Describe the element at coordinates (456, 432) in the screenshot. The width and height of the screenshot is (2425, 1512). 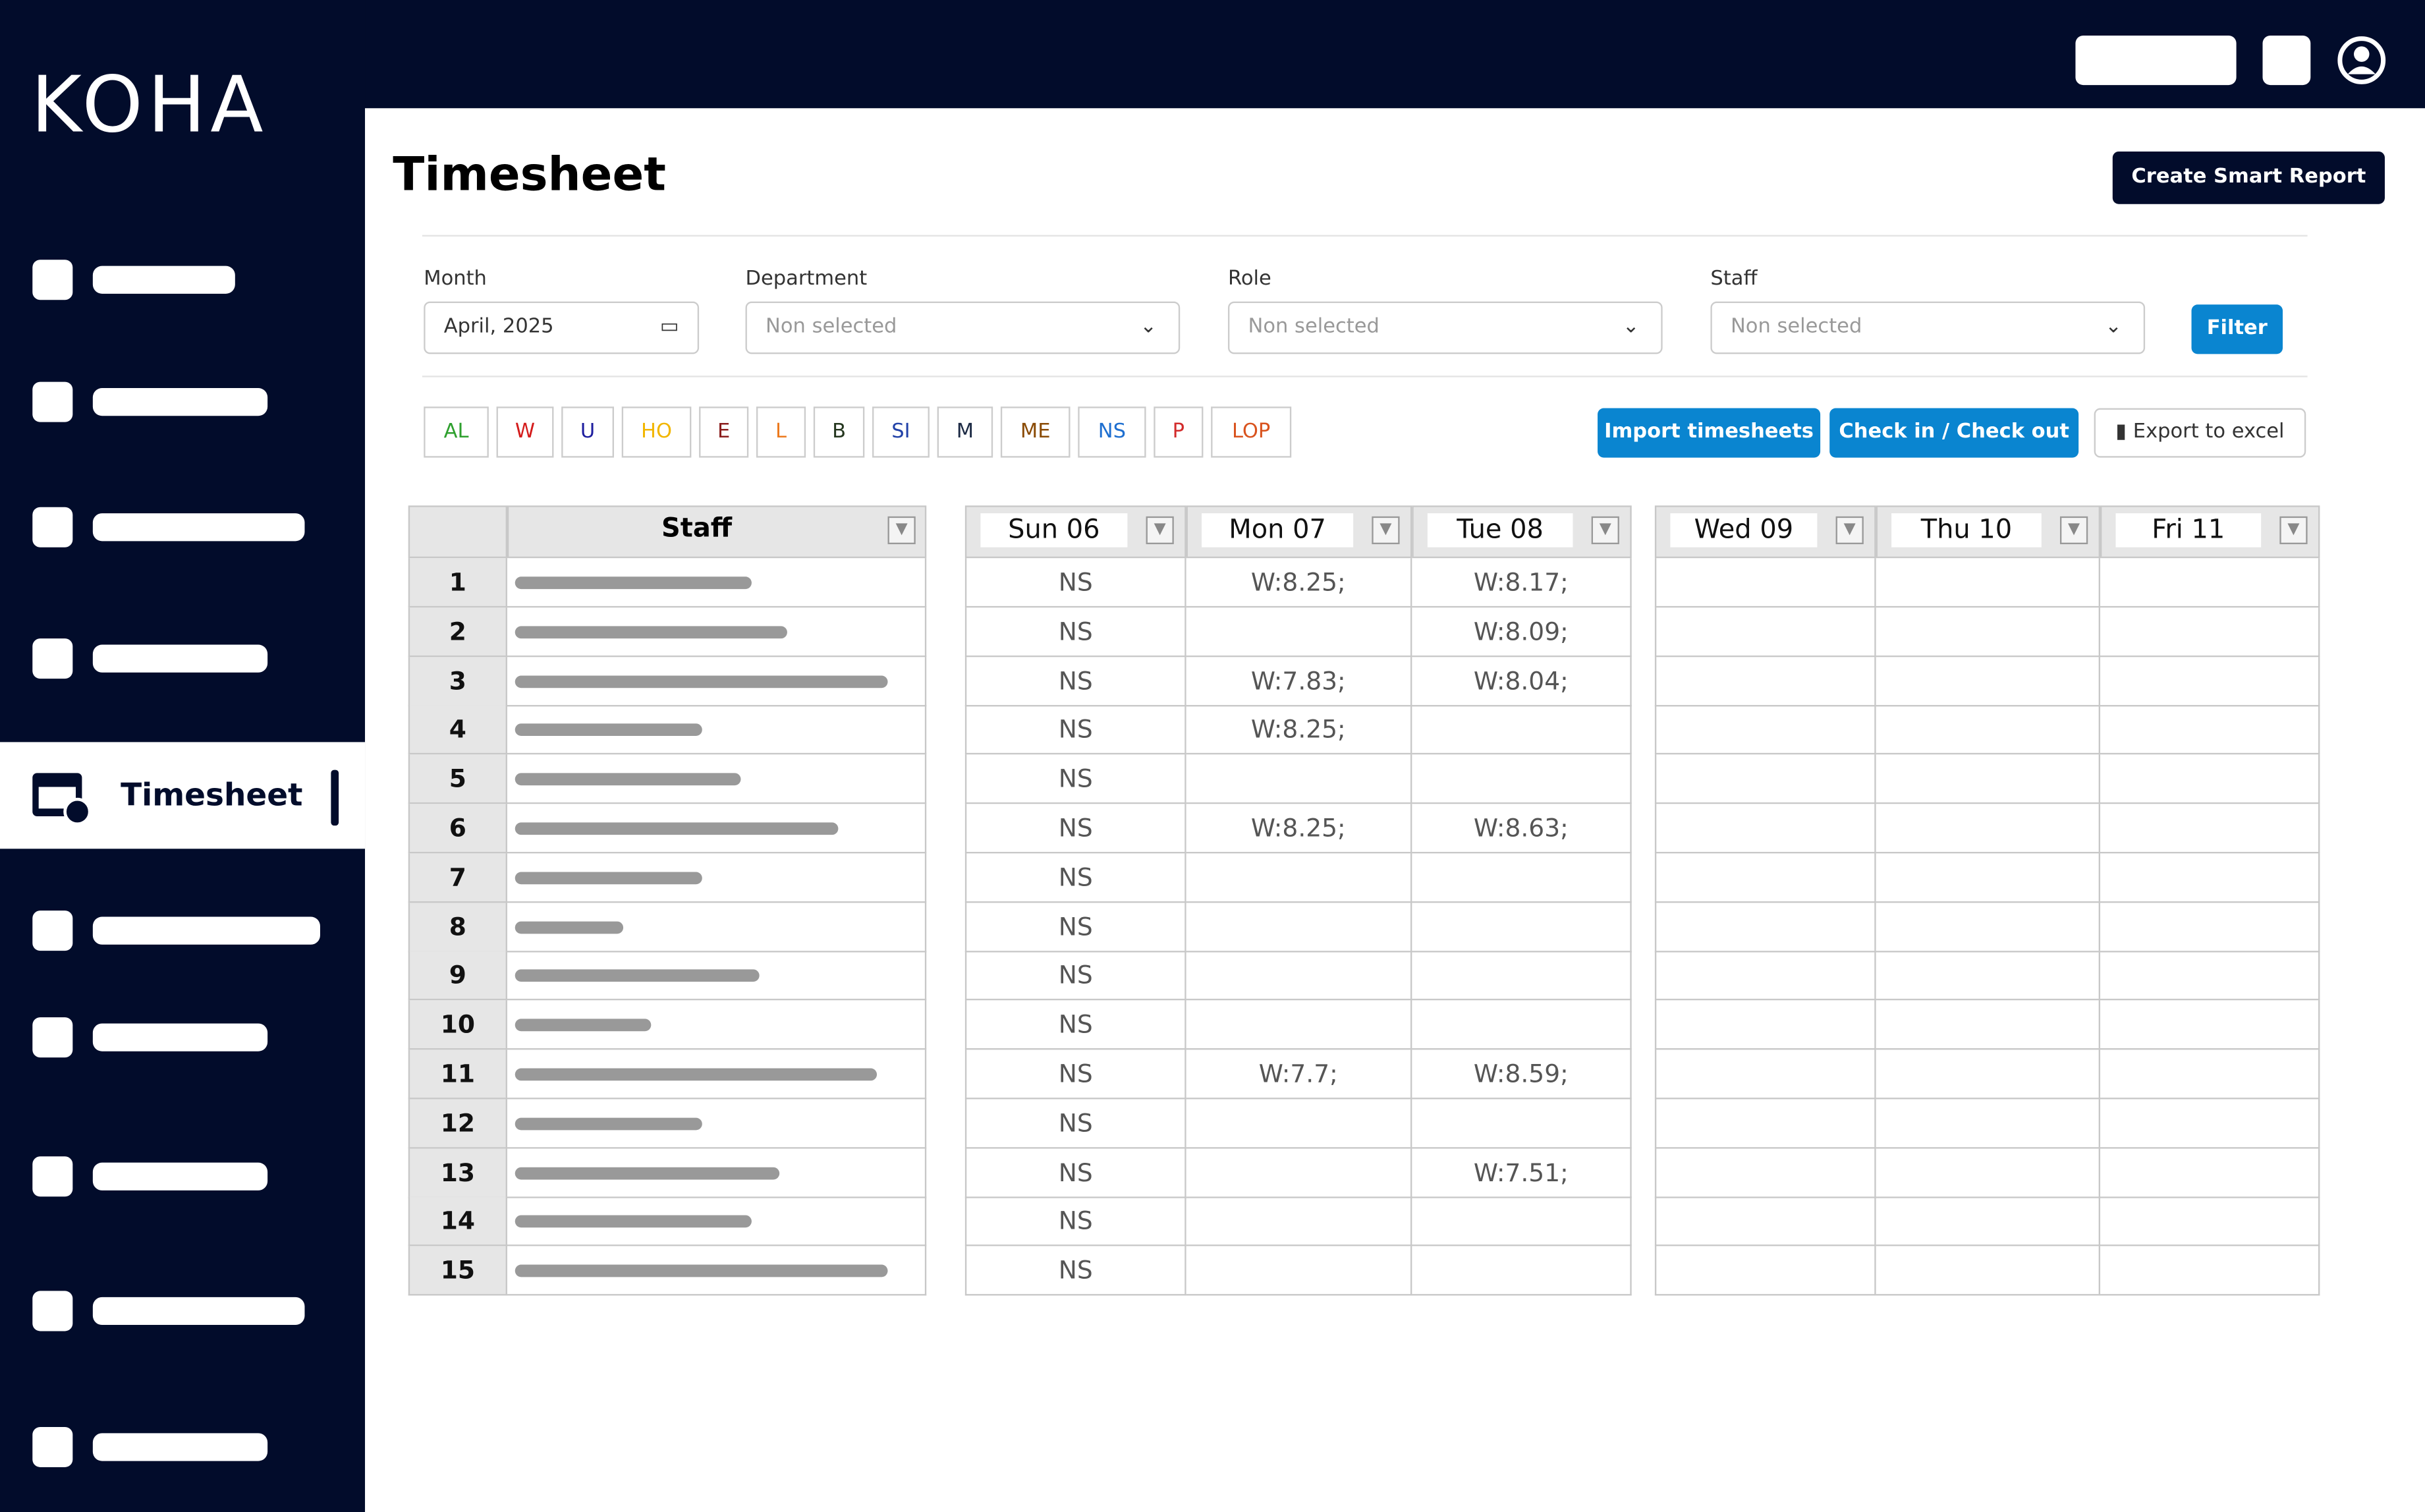
I see `legend-code: AL` at that location.